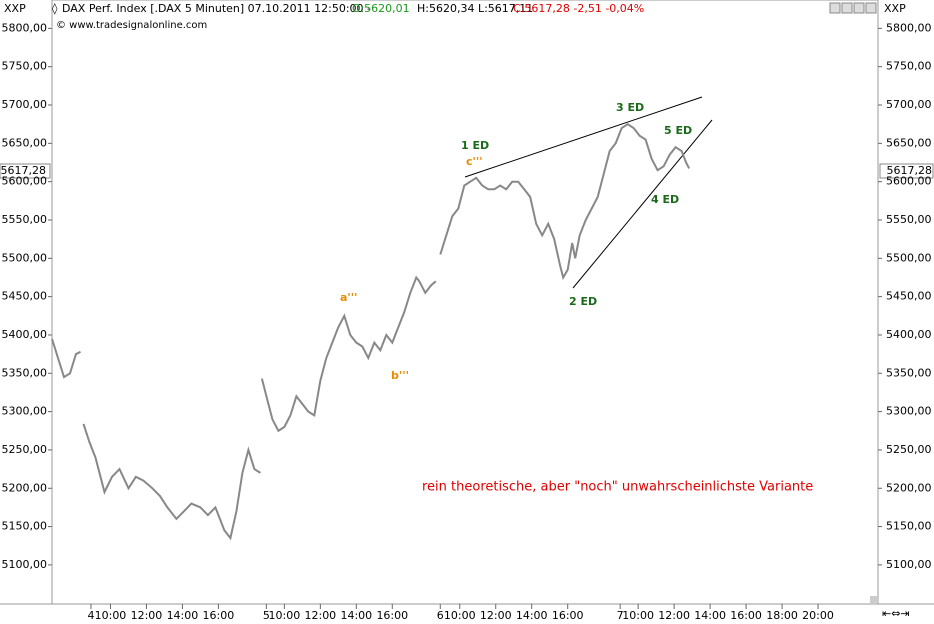  What do you see at coordinates (818, 615) in the screenshot?
I see `x-tick-label: 20:00` at bounding box center [818, 615].